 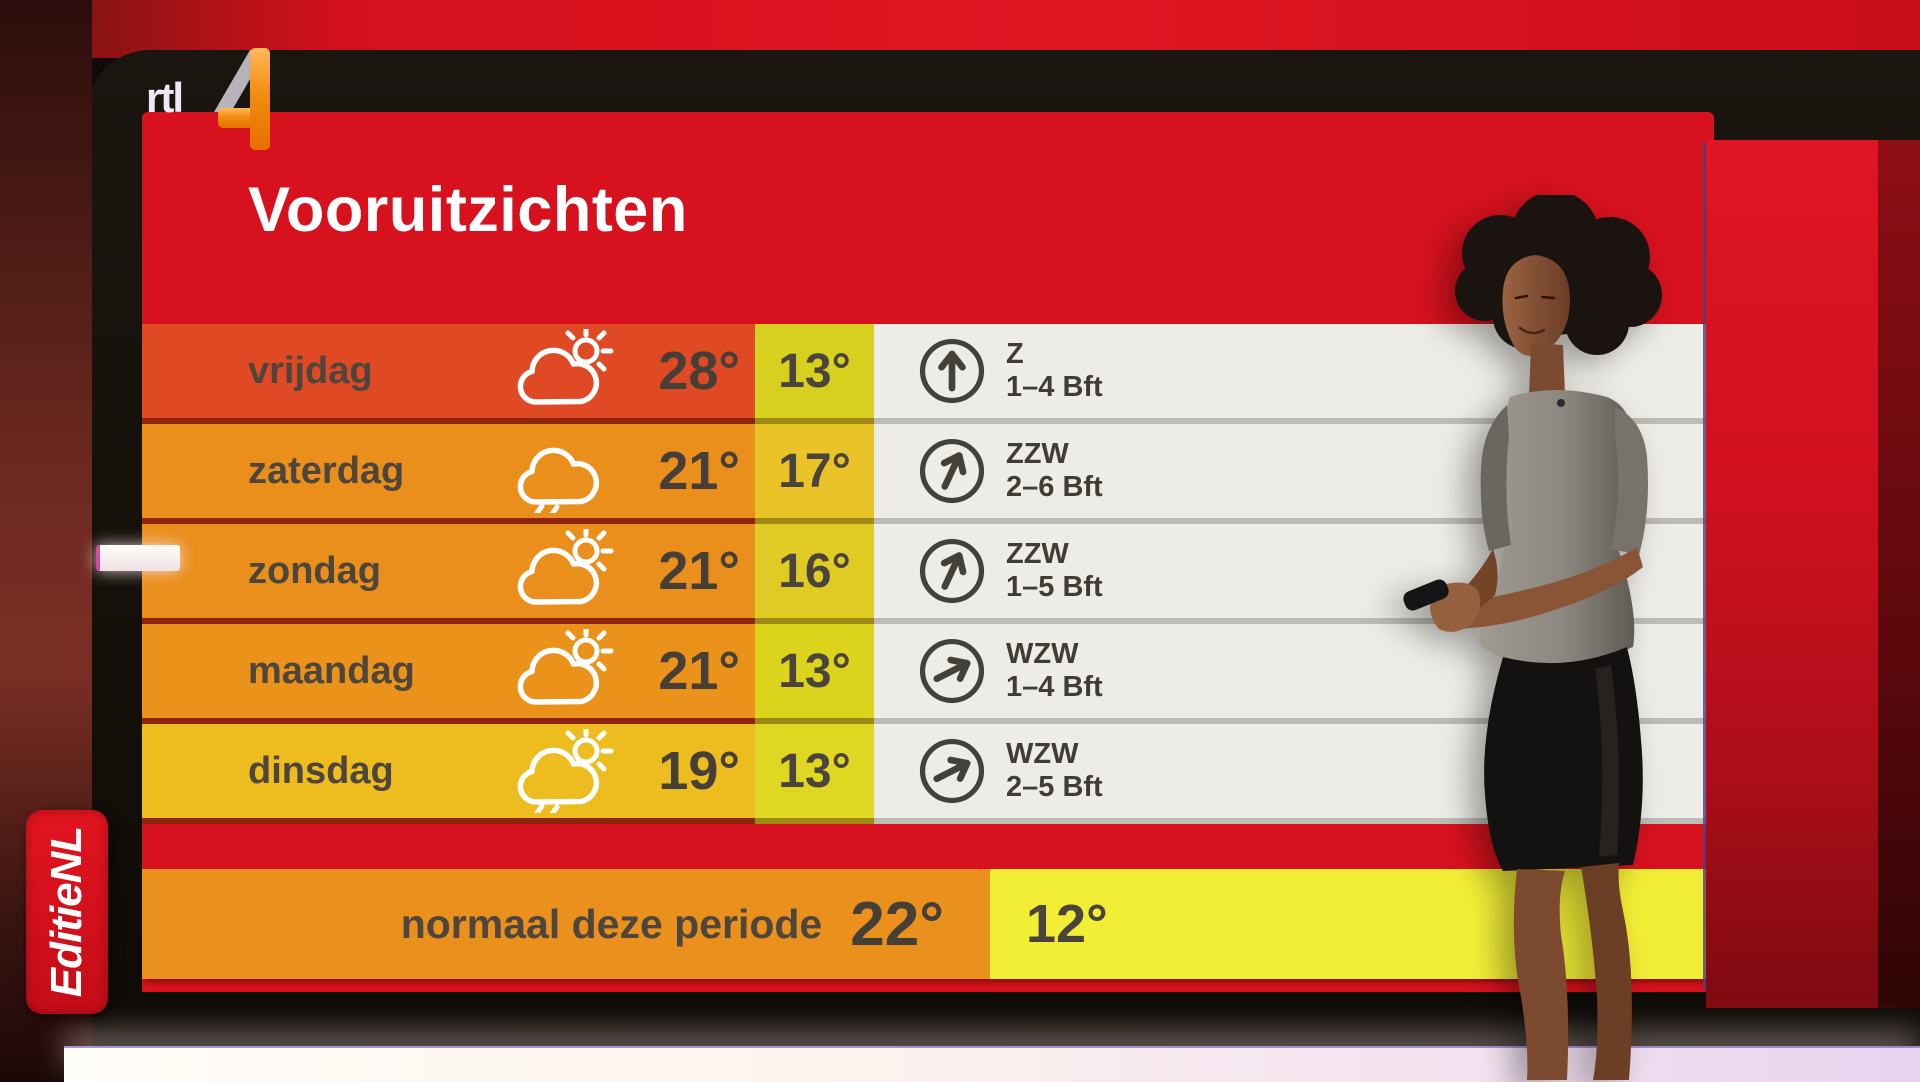 I want to click on presenter-hair-fringe, so click(x=1540, y=254).